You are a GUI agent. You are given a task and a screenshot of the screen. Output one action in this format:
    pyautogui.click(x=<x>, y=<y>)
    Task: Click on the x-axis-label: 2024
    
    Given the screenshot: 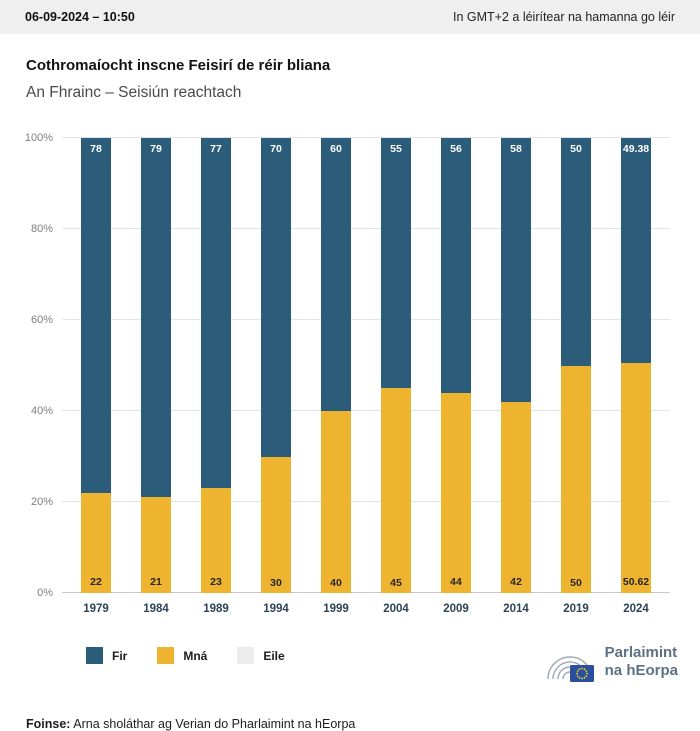 What is the action you would take?
    pyautogui.click(x=636, y=609)
    